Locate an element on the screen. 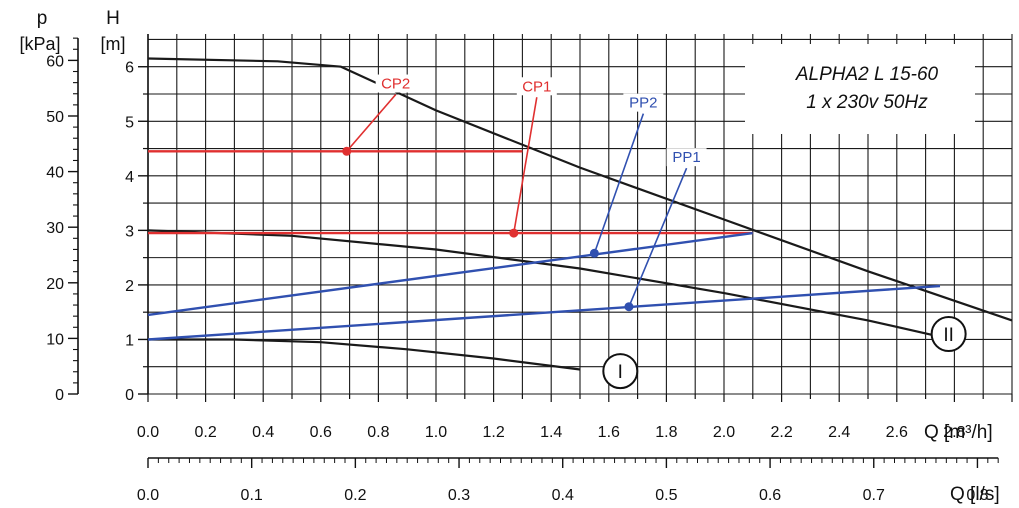 This screenshot has width=1019, height=508. x-axis-ls-label: Q [l/s] is located at coordinates (975, 494).